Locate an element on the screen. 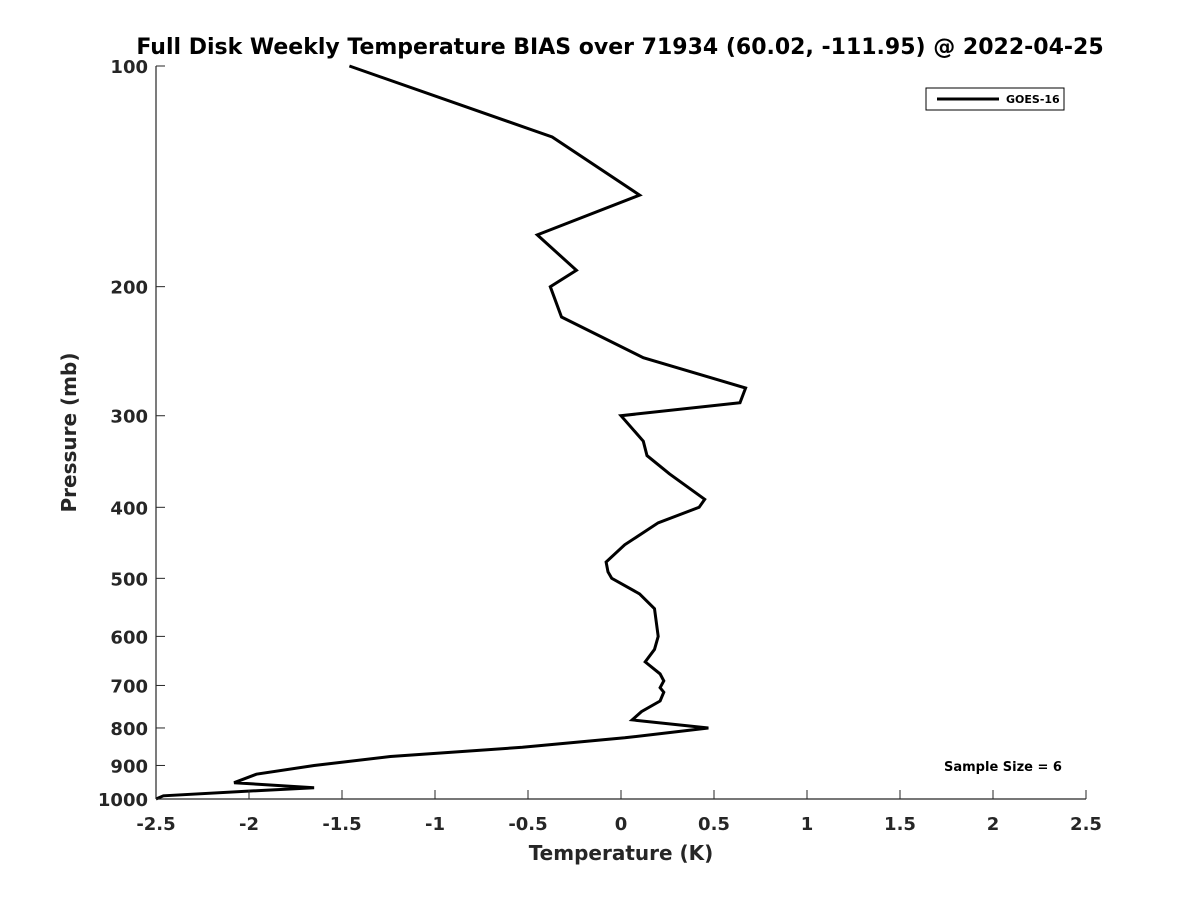 Image resolution: width=1200 pixels, height=900 pixels. y-axis-label: Pressure (mb) is located at coordinates (69, 433).